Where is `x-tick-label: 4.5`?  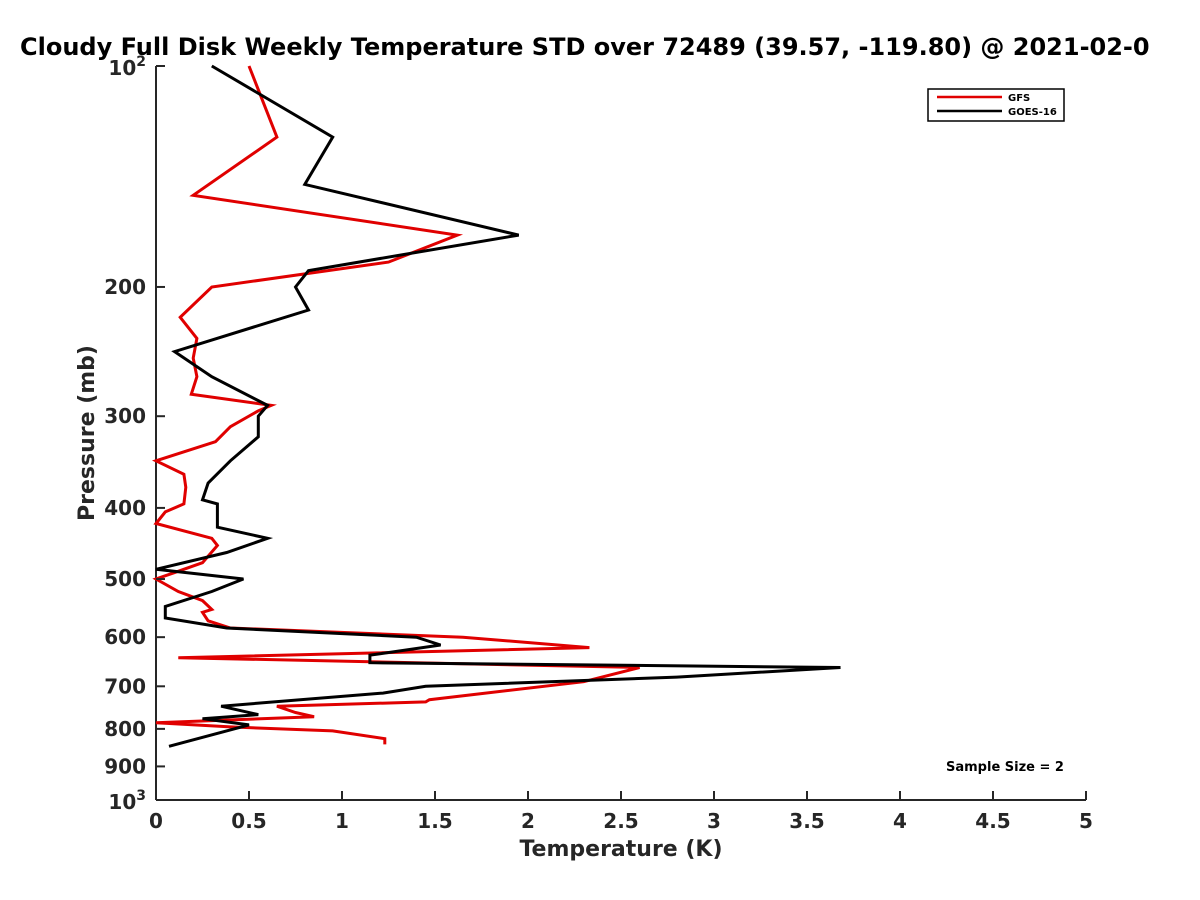 x-tick-label: 4.5 is located at coordinates (992, 821).